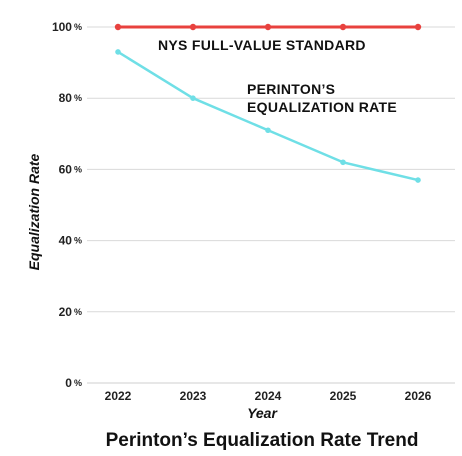 The width and height of the screenshot is (462, 456). I want to click on data-point-0-2024, so click(268, 27).